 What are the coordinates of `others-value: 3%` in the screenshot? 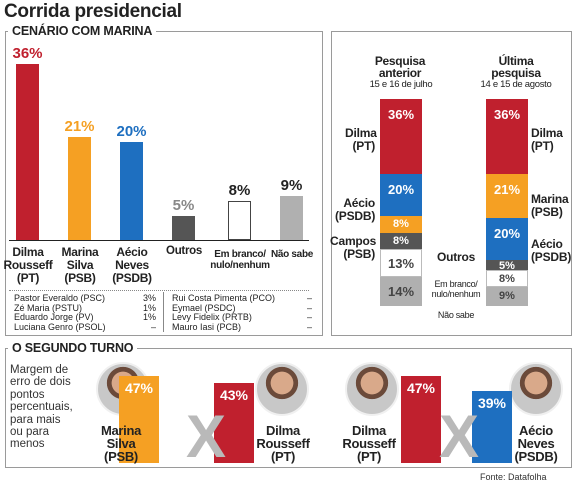 It's located at (149, 298).